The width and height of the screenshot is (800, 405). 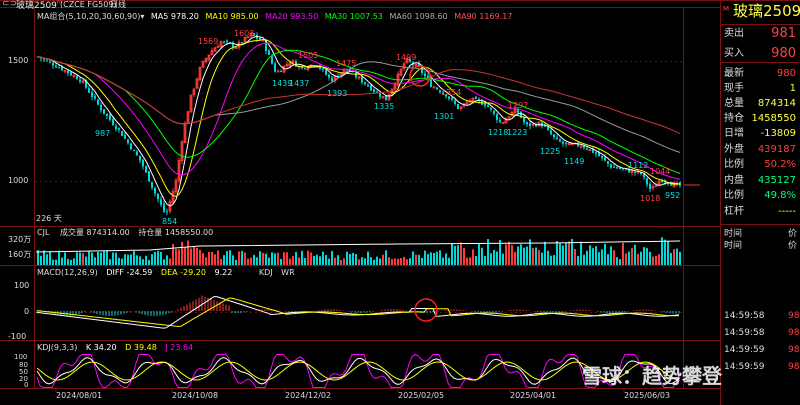 What do you see at coordinates (23, 372) in the screenshot?
I see `kdj-axis-label-50: 50` at bounding box center [23, 372].